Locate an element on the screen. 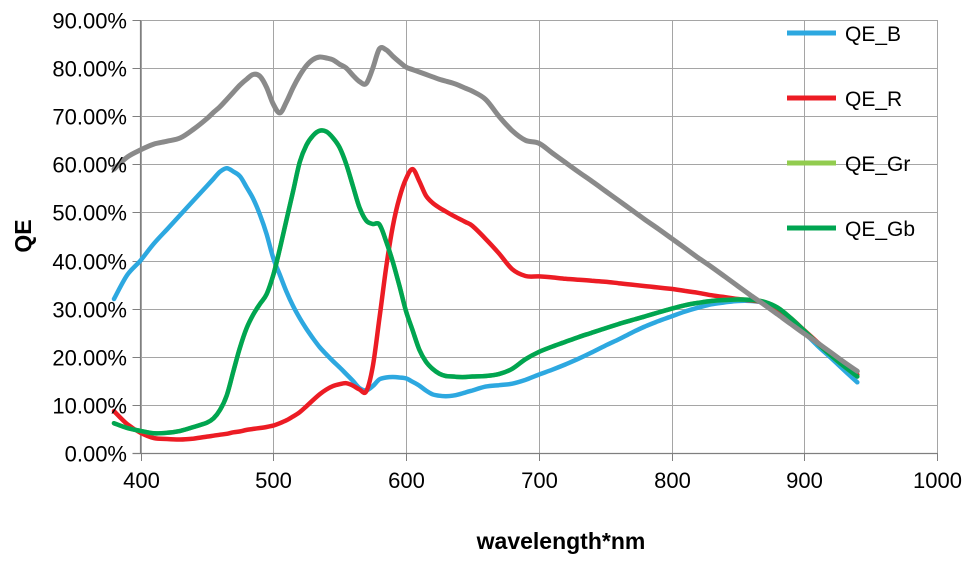 The width and height of the screenshot is (971, 563). y-tick-label: 50.00% is located at coordinates (89, 213).